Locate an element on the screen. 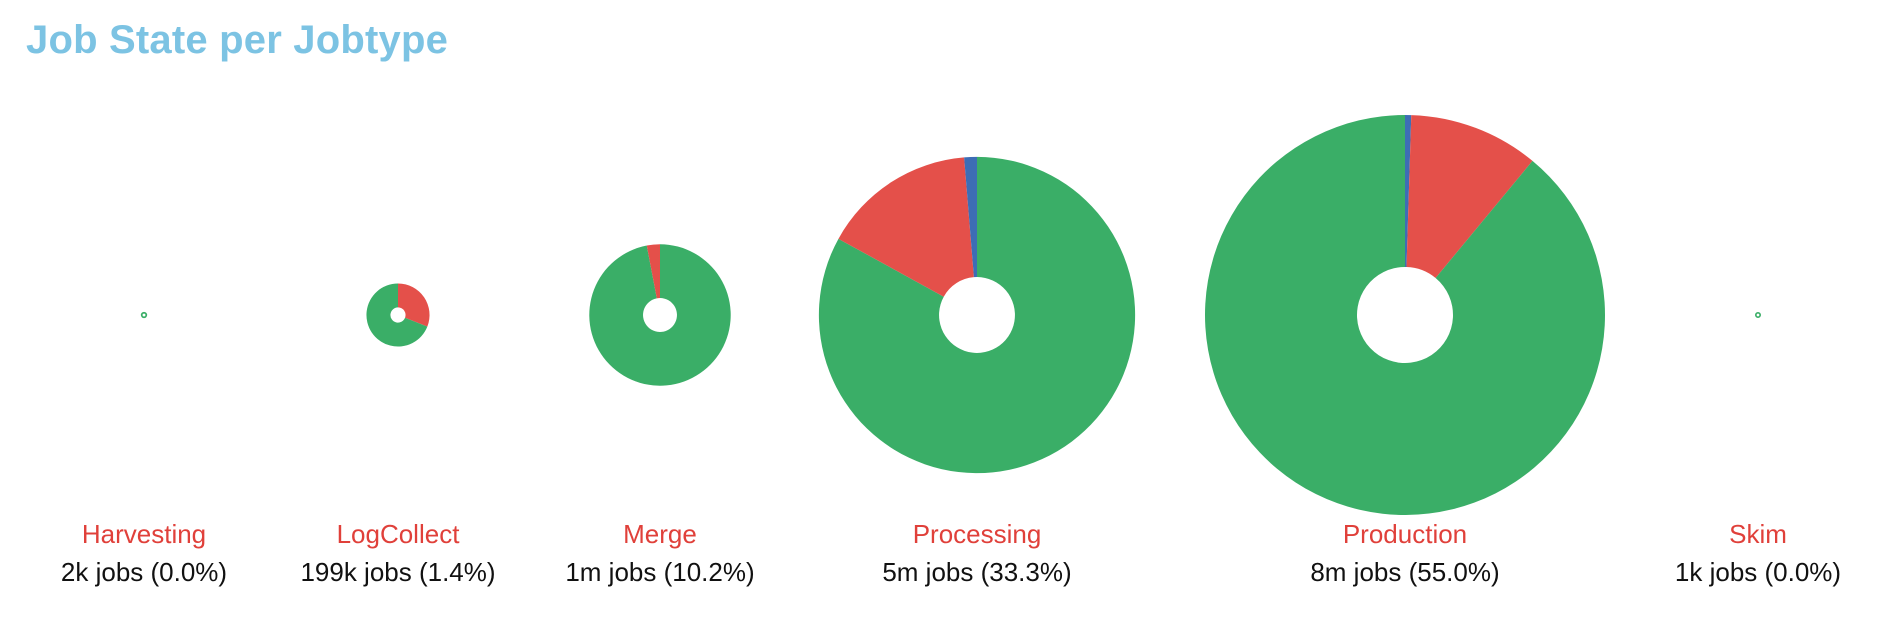 Image resolution: width=1880 pixels, height=626 pixels. jobtype-label-merge: Merge is located at coordinates (660, 534).